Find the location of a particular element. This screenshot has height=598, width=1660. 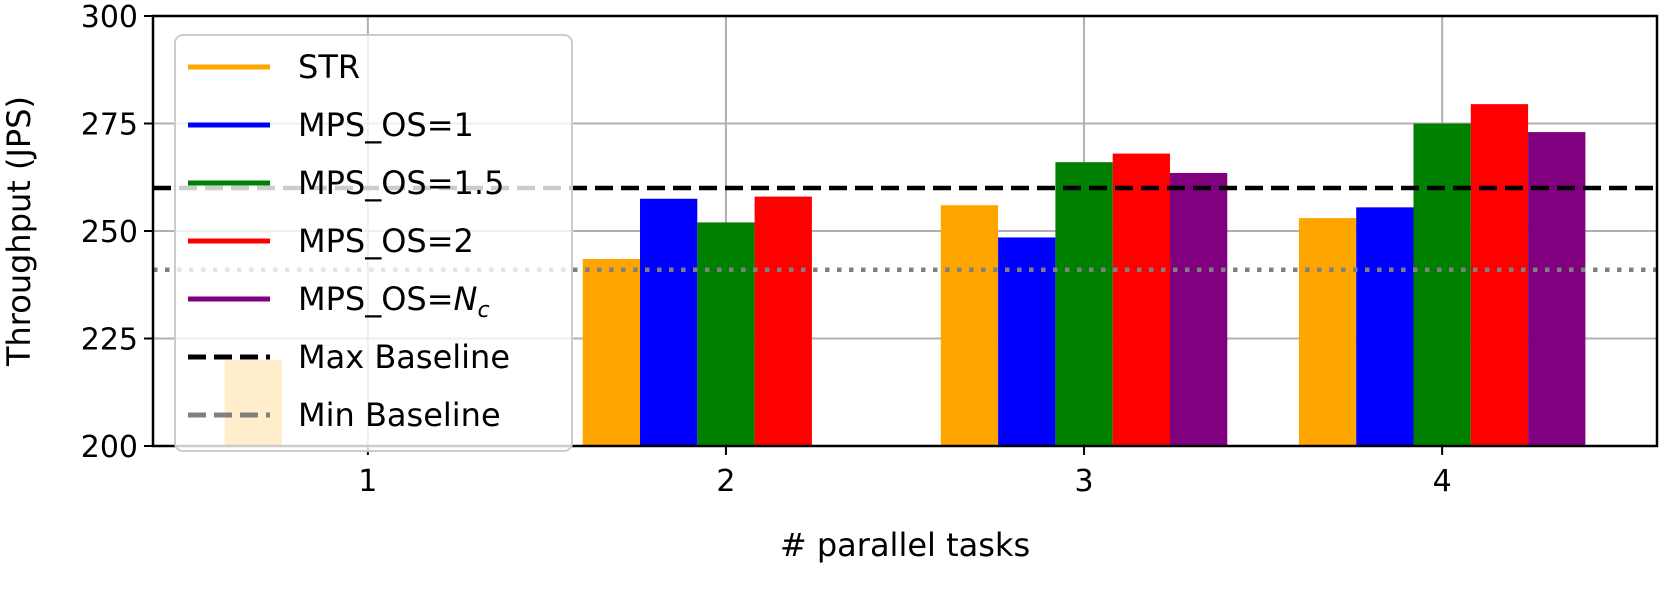

legend-label: MPS_OS=Nc is located at coordinates (394, 301).